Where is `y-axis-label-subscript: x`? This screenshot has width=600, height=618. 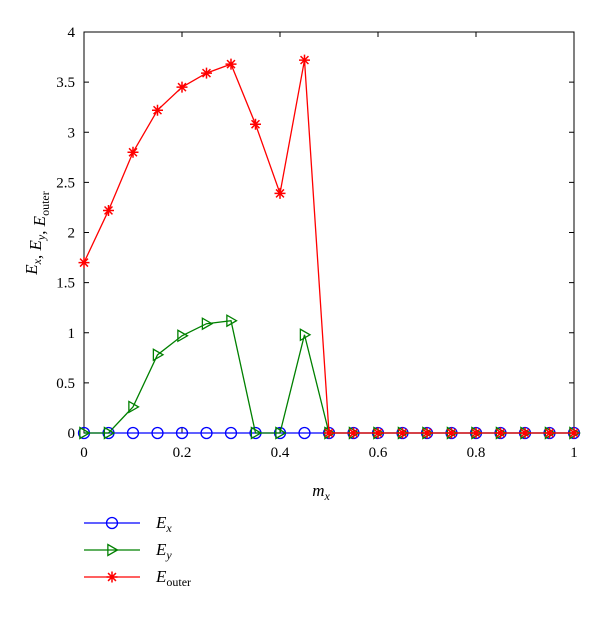 y-axis-label-subscript: x is located at coordinates (37, 261).